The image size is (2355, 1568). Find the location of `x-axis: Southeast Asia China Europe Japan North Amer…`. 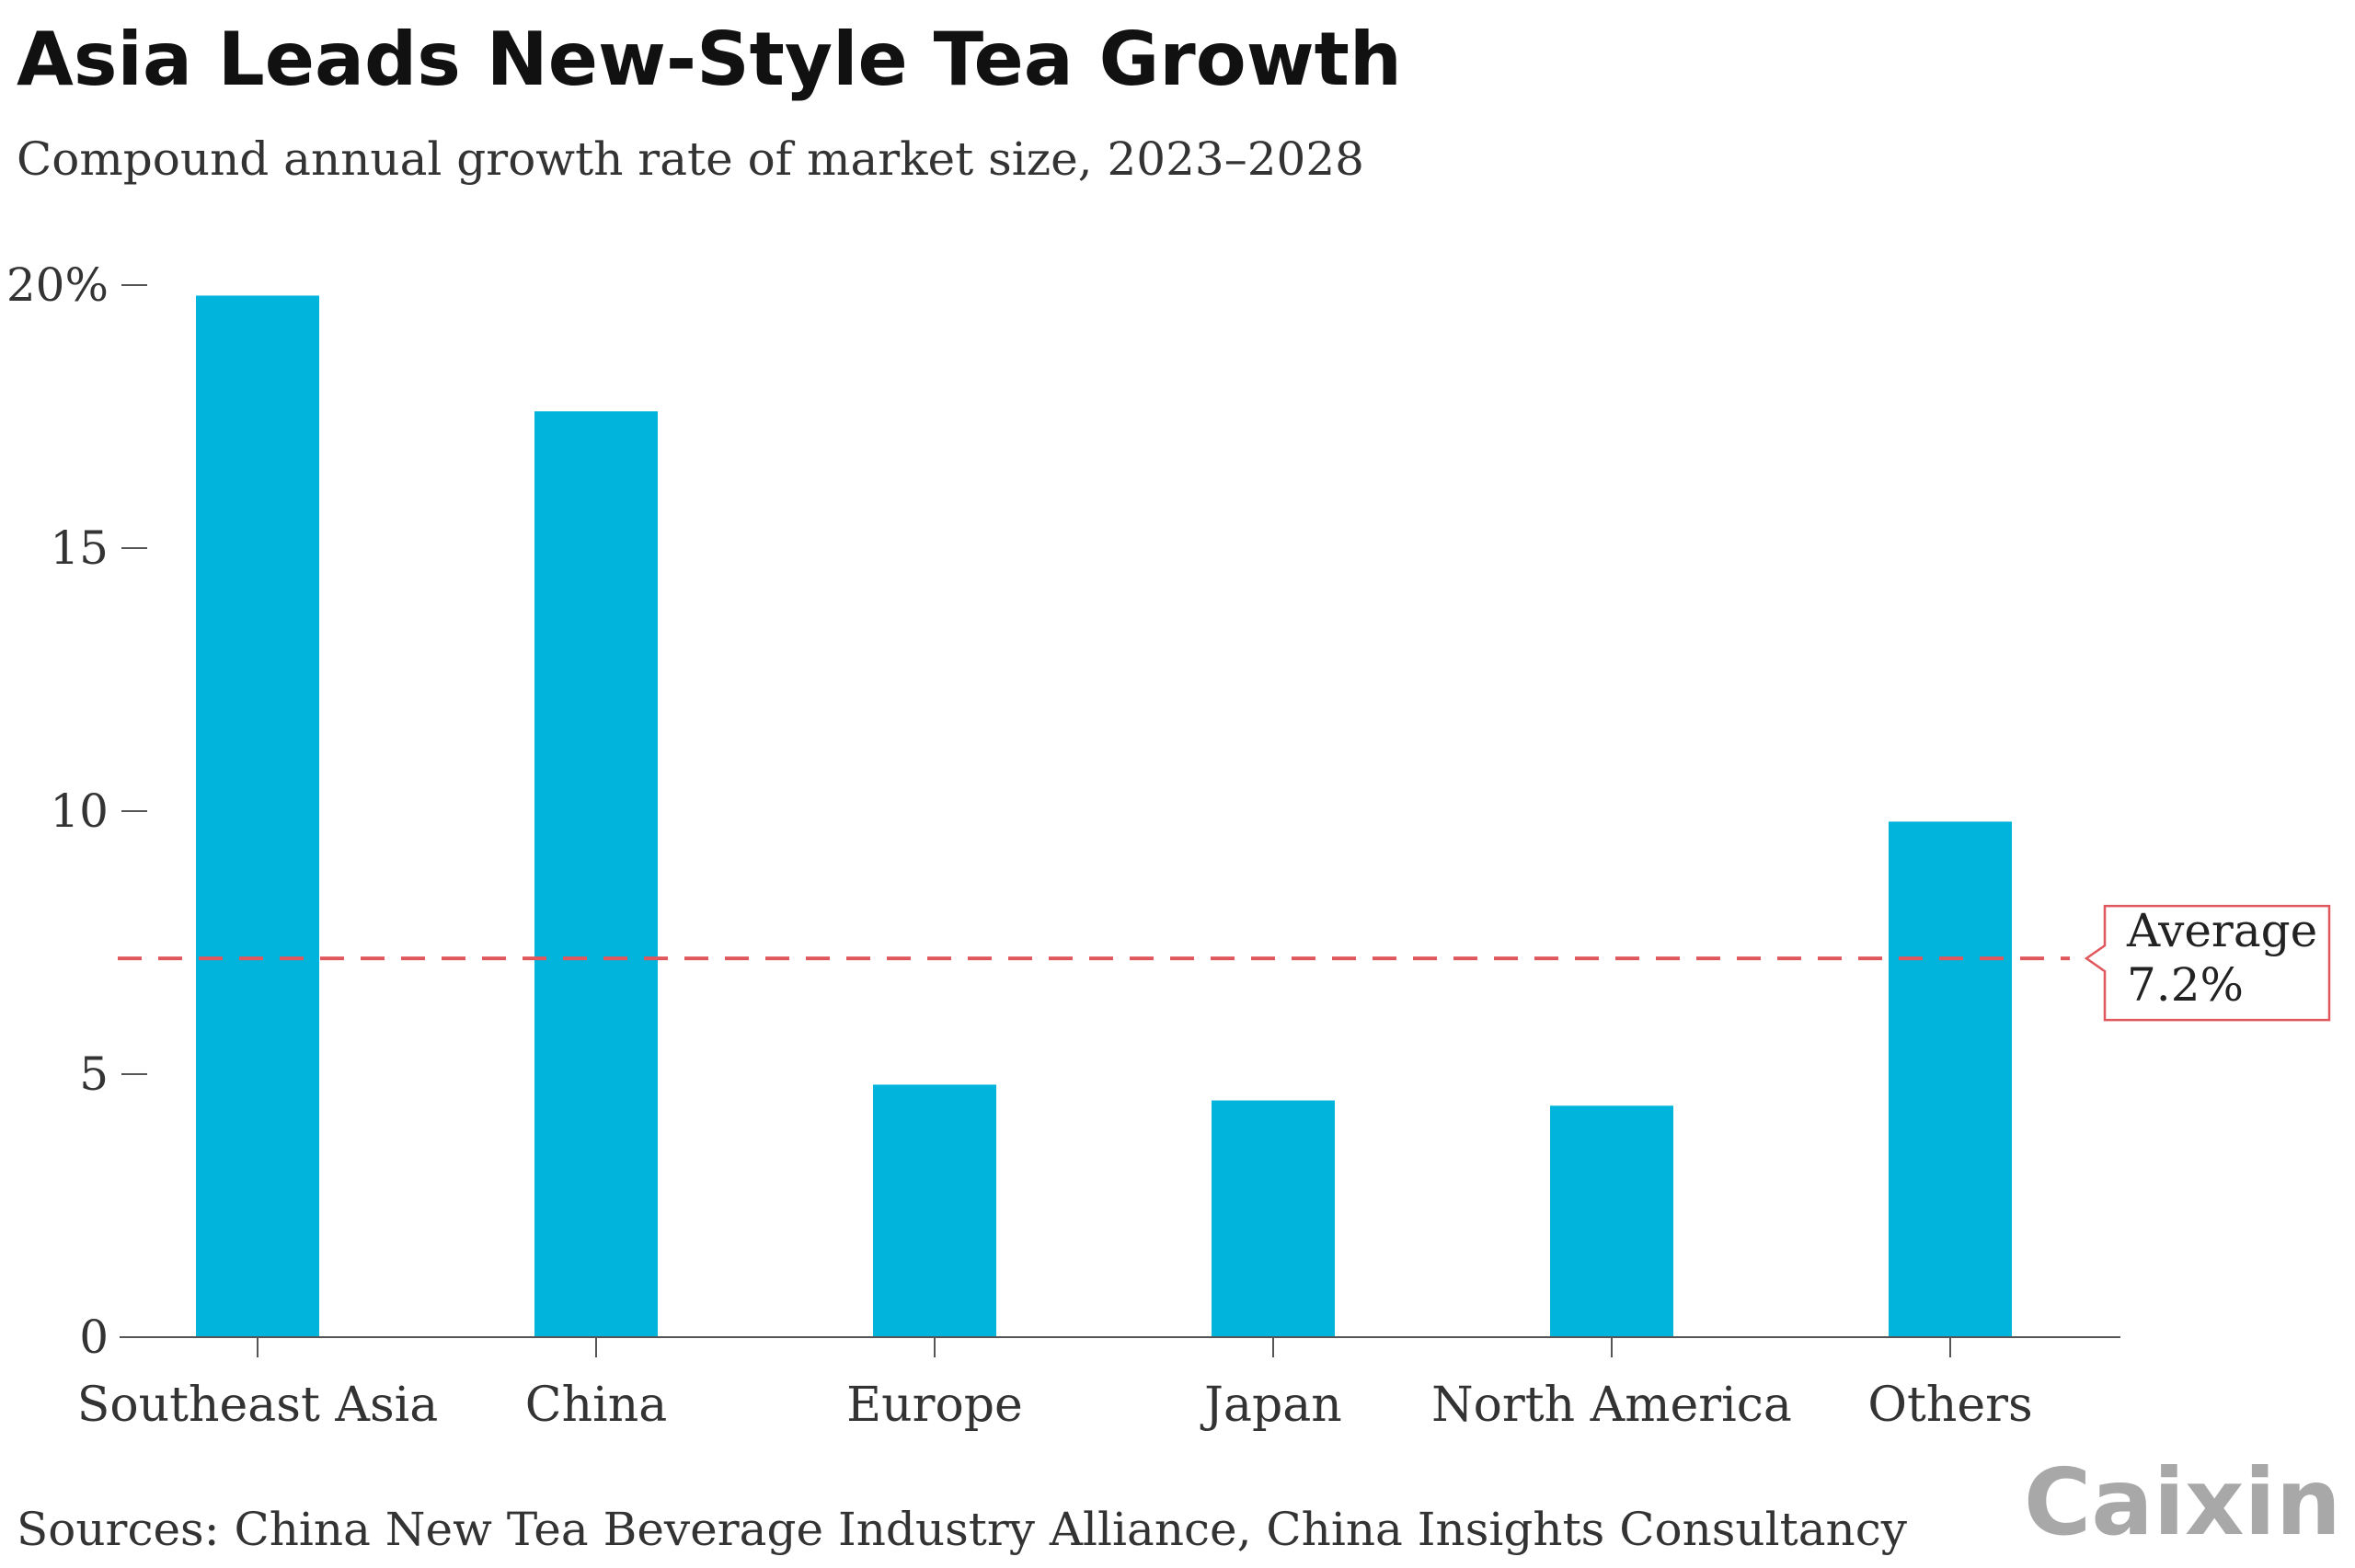

x-axis: Southeast Asia China Europe Japan North Amer… is located at coordinates (1098, 1384).